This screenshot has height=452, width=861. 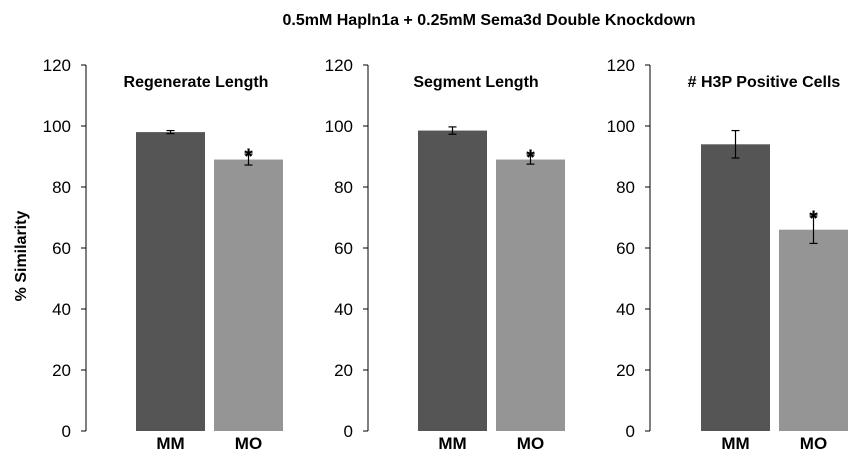 I want to click on panel-title: # H3P Positive Cells, so click(x=764, y=82).